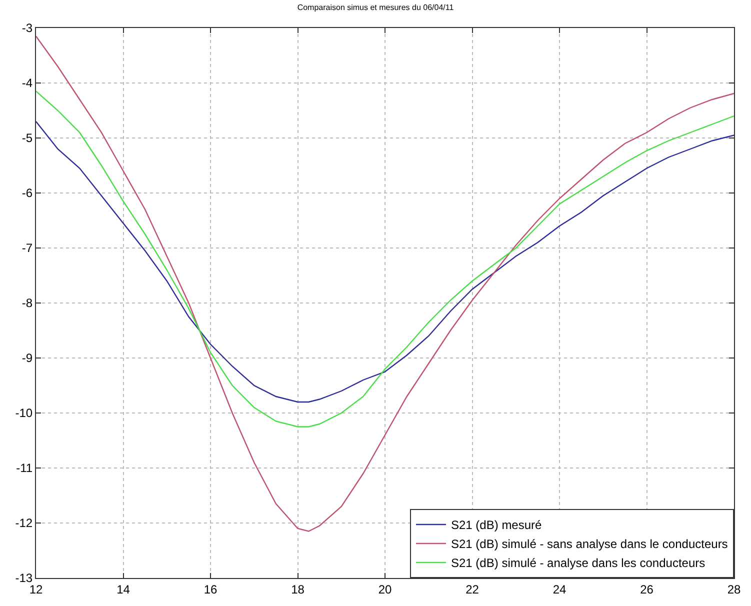 This screenshot has height=606, width=751. Describe the element at coordinates (211, 589) in the screenshot. I see `x-tick-label: 16` at that location.